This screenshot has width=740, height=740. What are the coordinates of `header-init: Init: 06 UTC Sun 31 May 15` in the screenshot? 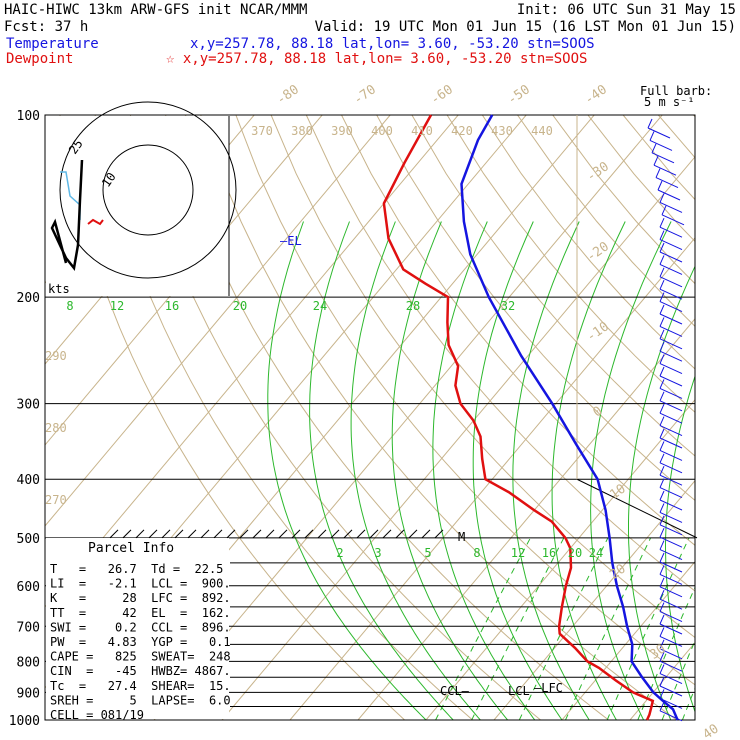 It's located at (626, 10).